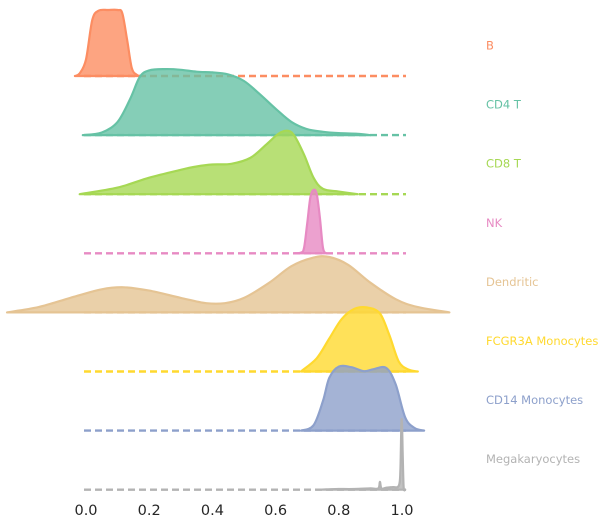 Image resolution: width=608 pixels, height=528 pixels. Describe the element at coordinates (149, 511) in the screenshot. I see `x-tick-label: 0.2` at that location.